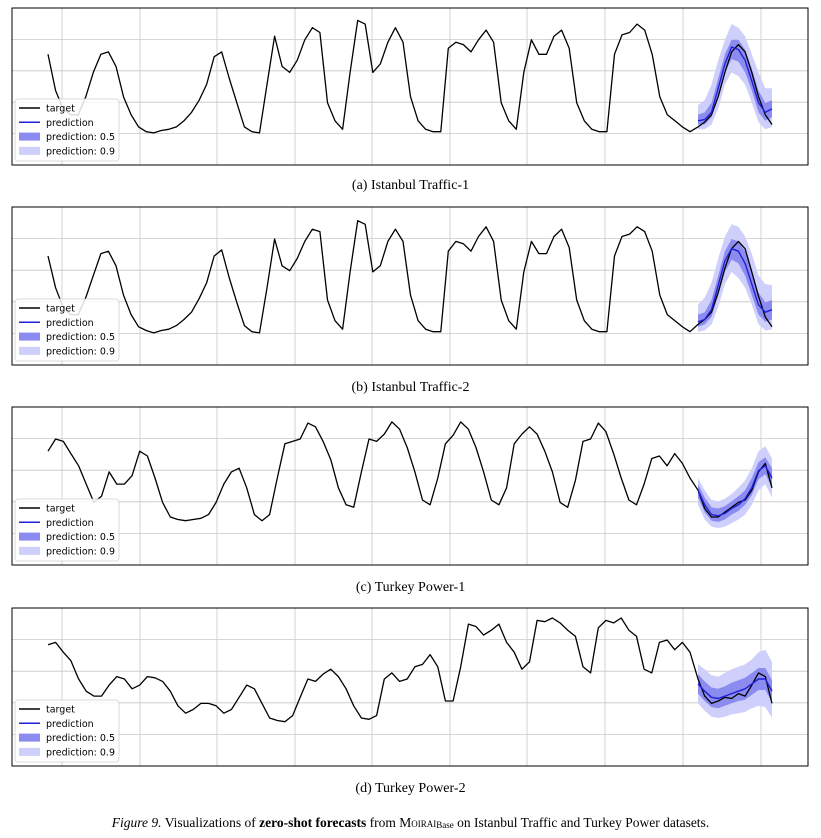 The image size is (821, 838). Describe the element at coordinates (410, 587) in the screenshot. I see `caption-c: (c) Turkey Power-1` at that location.